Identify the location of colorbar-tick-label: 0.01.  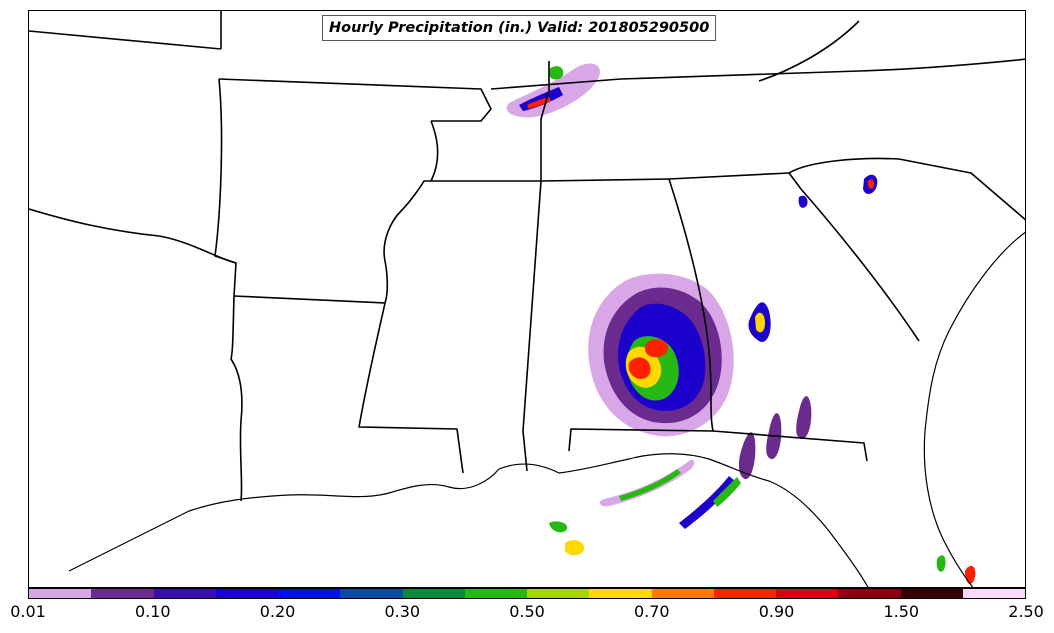
(28, 611).